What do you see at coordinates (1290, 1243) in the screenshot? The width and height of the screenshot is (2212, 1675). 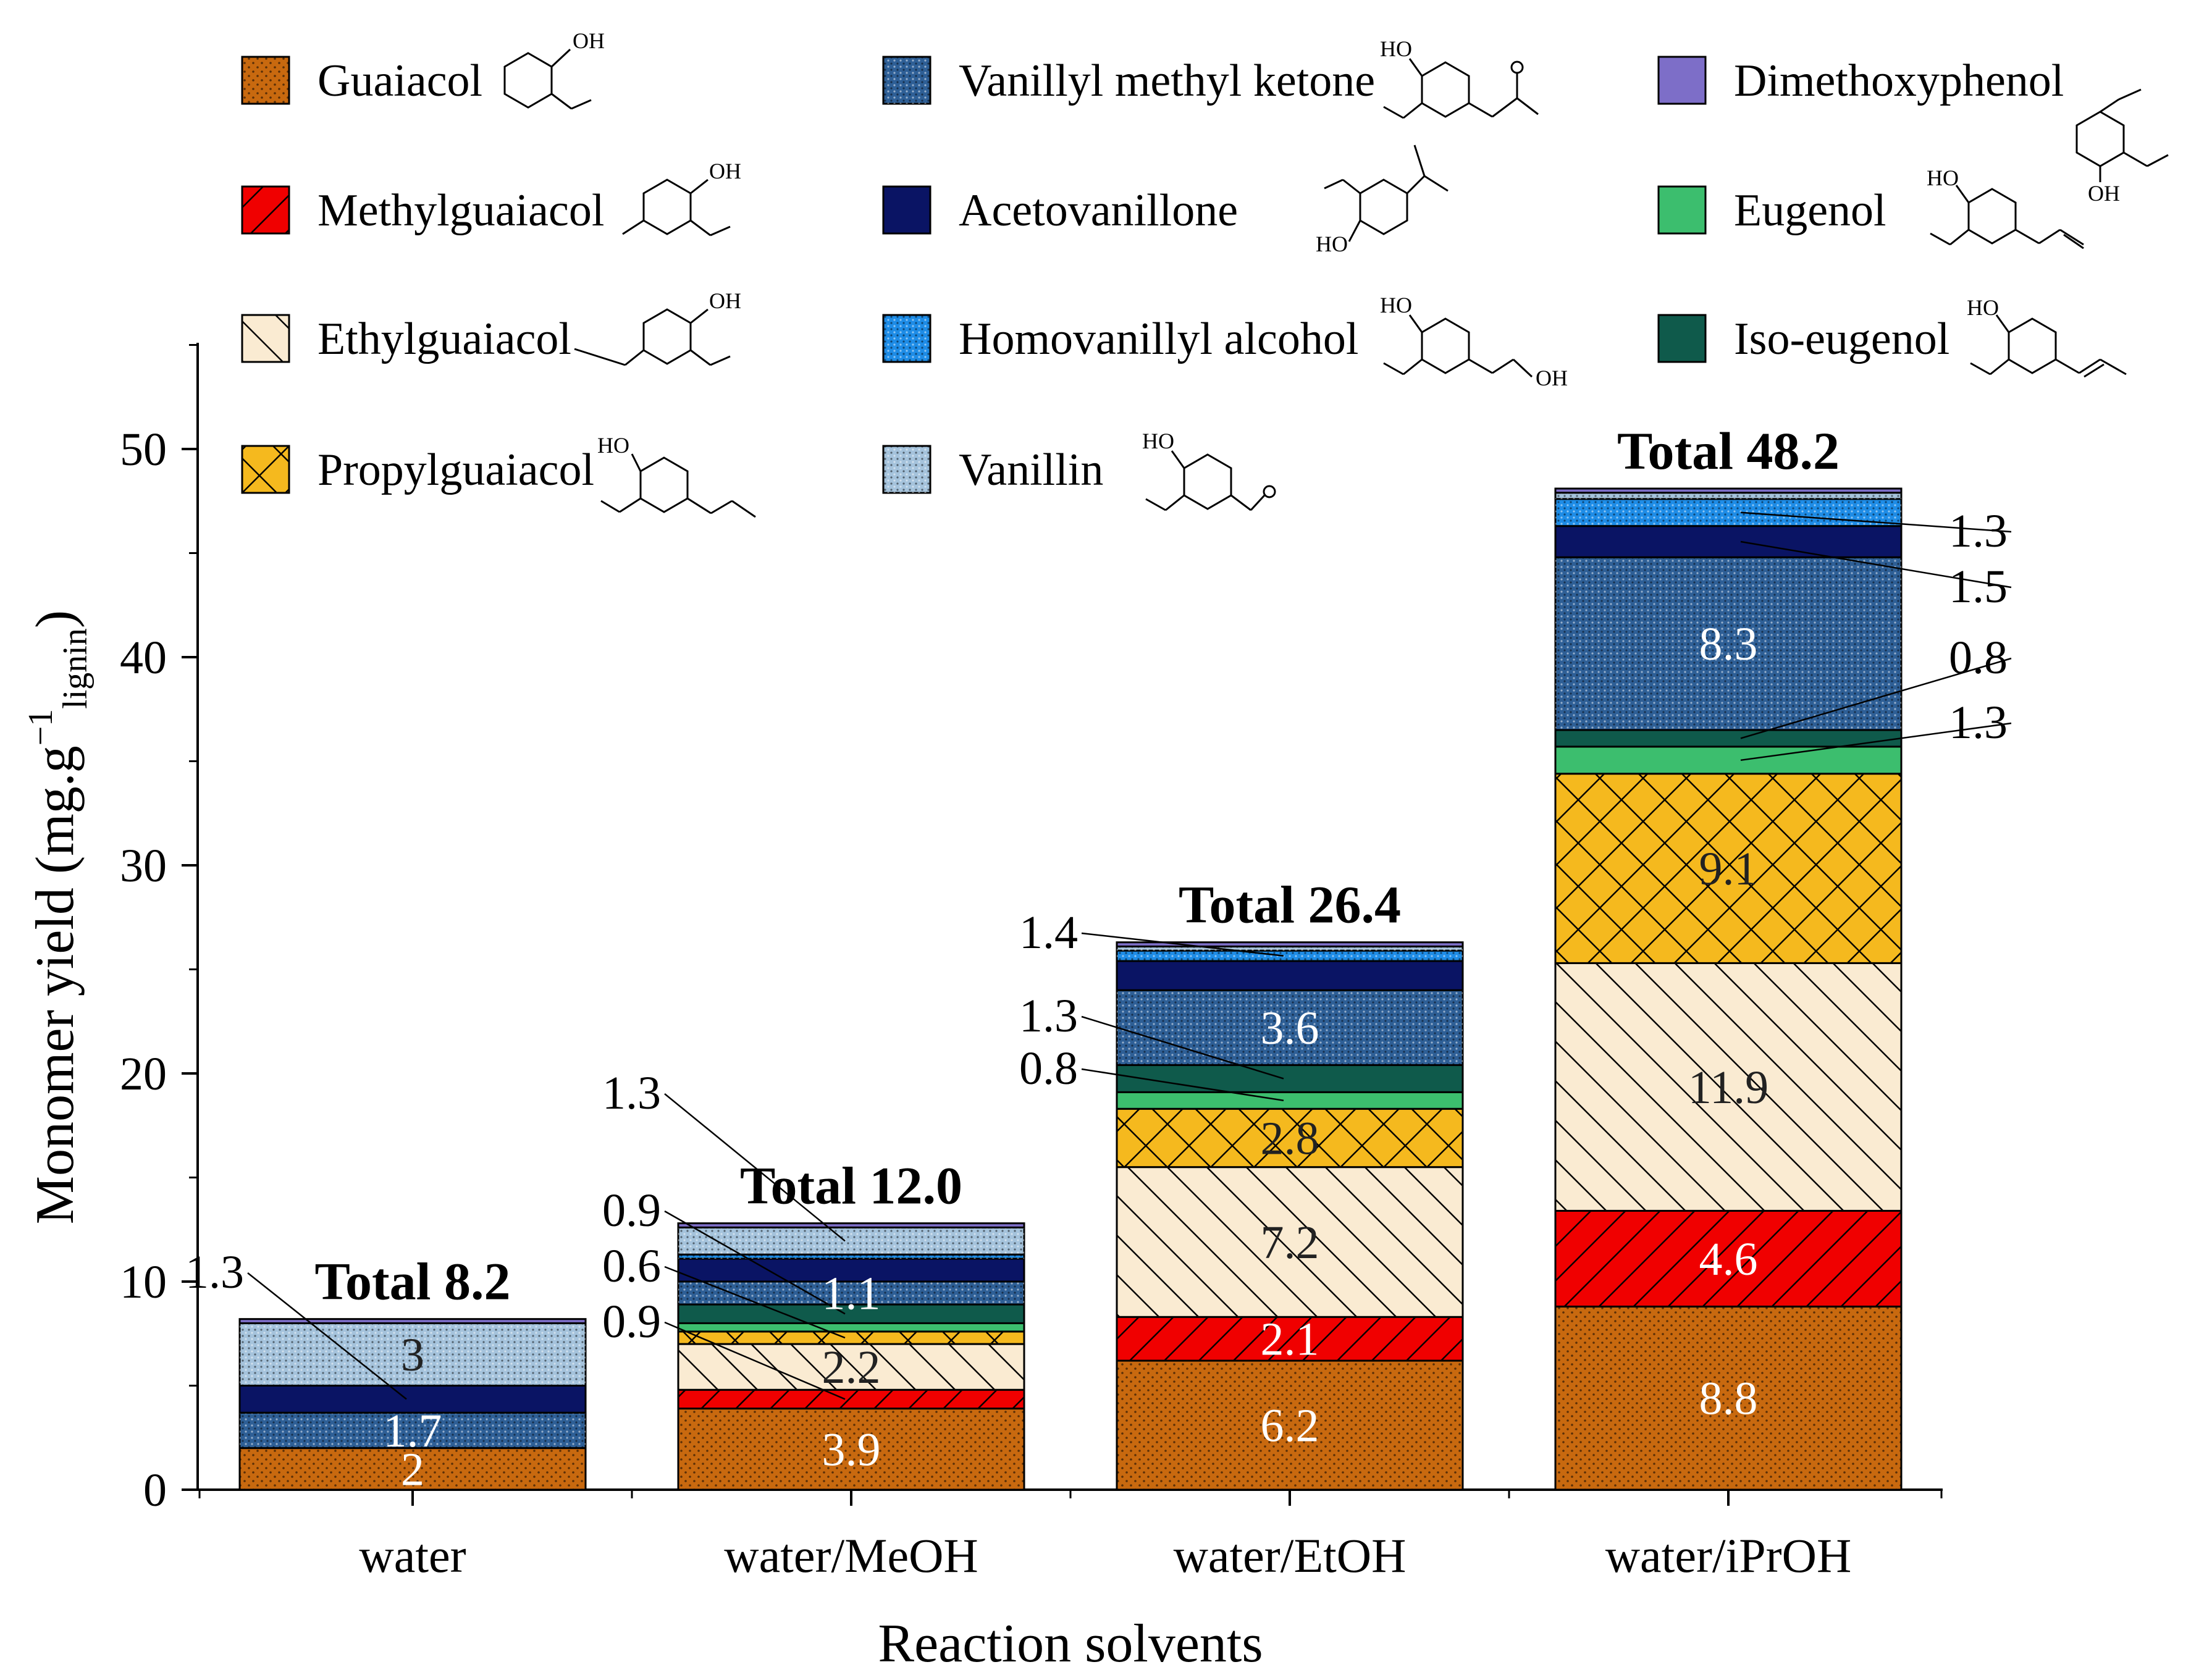 I see `value-label-ethylguaiacol-water-etoh: 7.2` at bounding box center [1290, 1243].